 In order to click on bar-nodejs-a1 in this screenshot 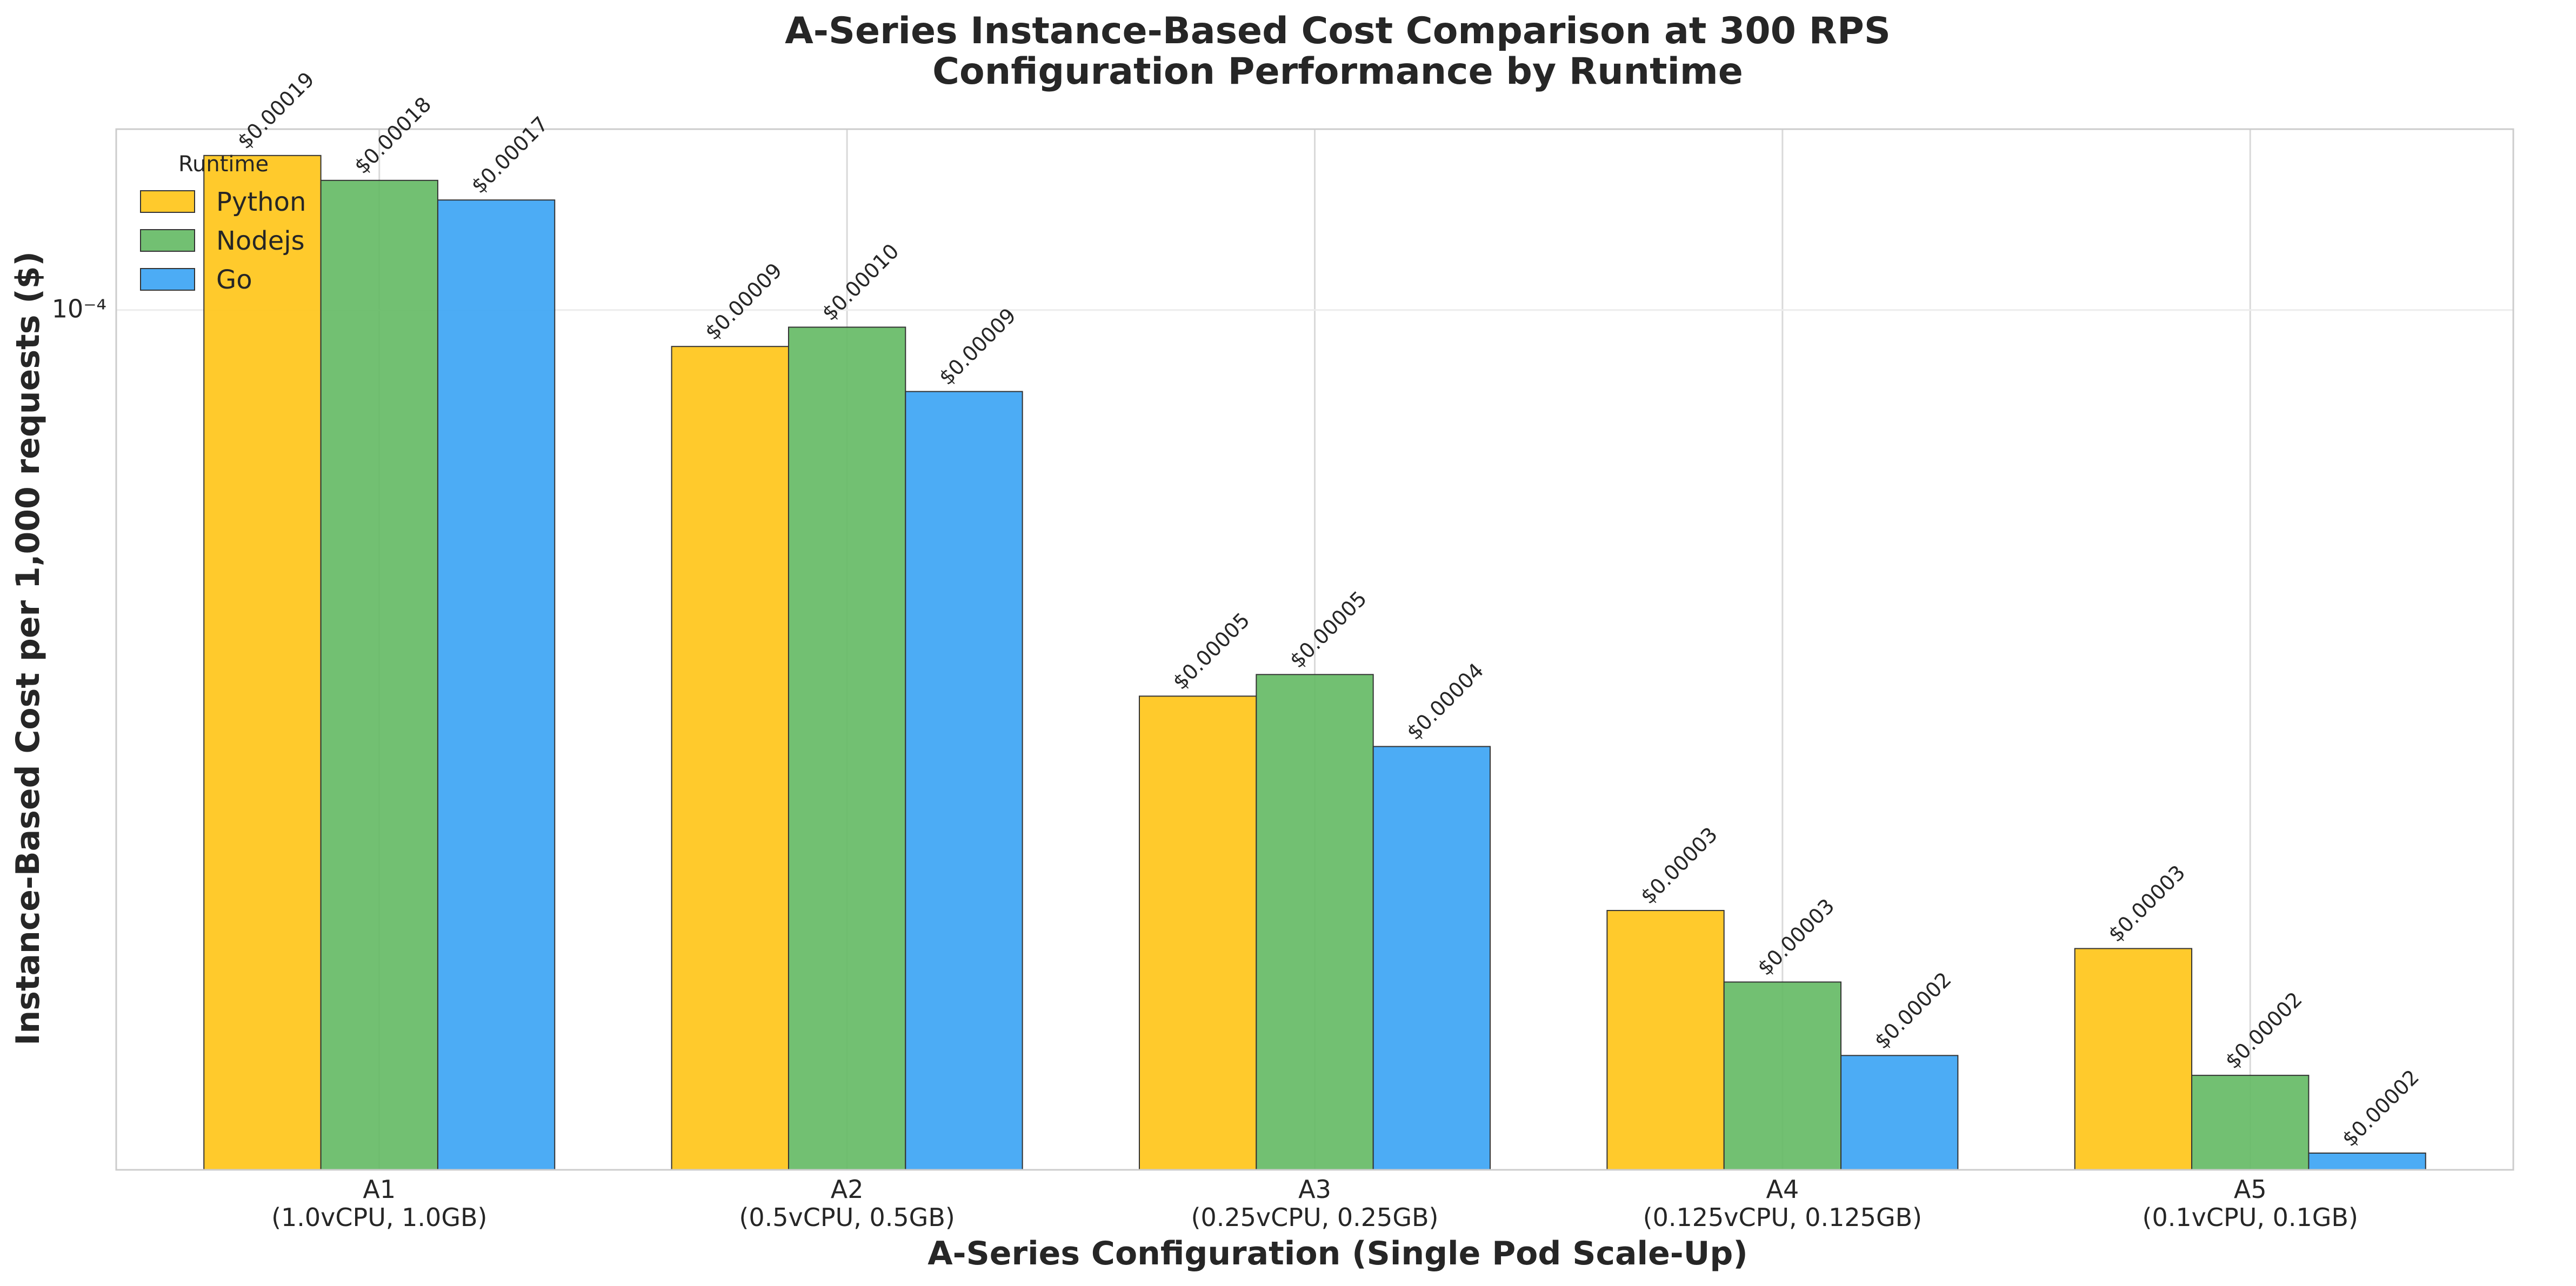, I will do `click(379, 674)`.